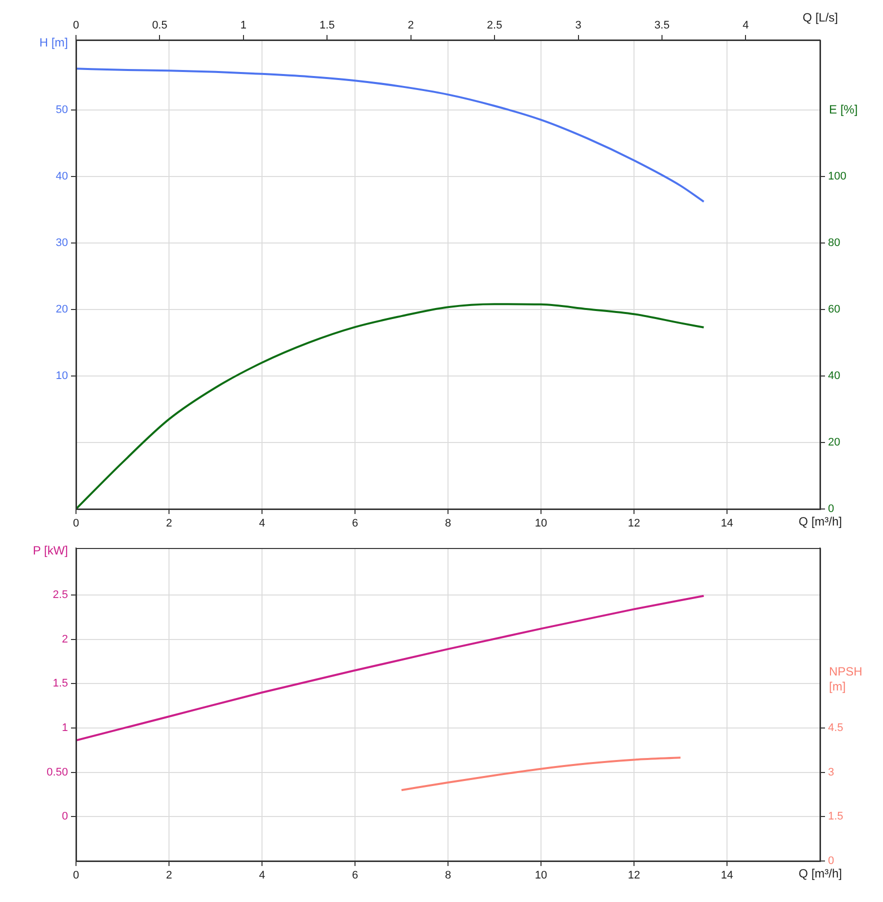 This screenshot has height=902, width=883. What do you see at coordinates (60, 684) in the screenshot?
I see `y-tick-label: 1.5` at bounding box center [60, 684].